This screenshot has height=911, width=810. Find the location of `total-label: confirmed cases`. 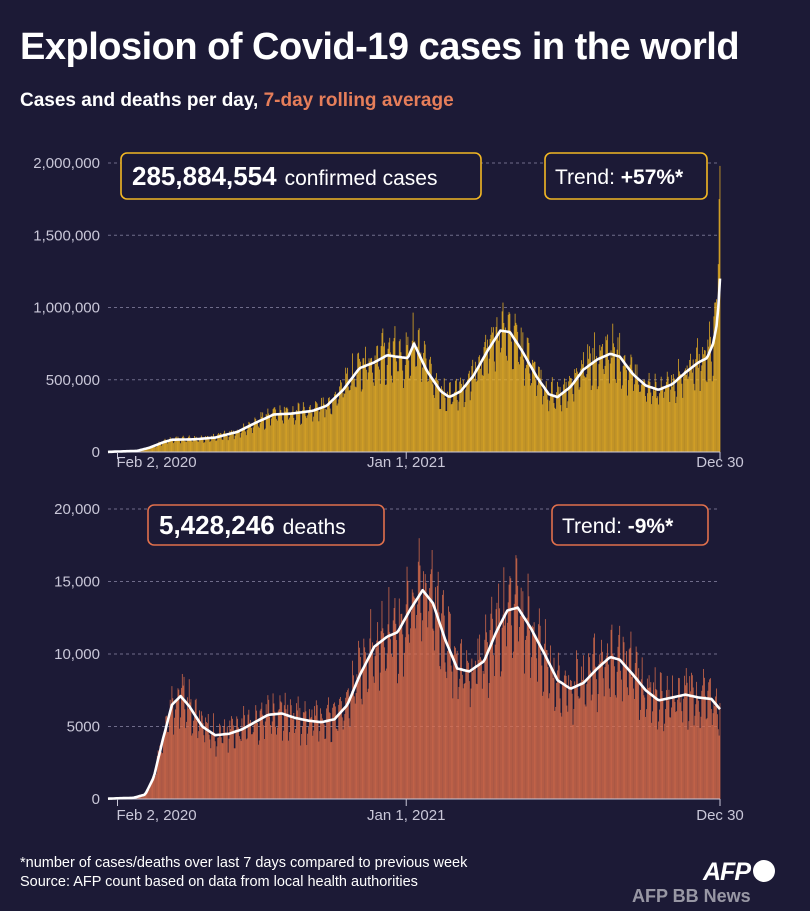

total-label: confirmed cases is located at coordinates (361, 178).